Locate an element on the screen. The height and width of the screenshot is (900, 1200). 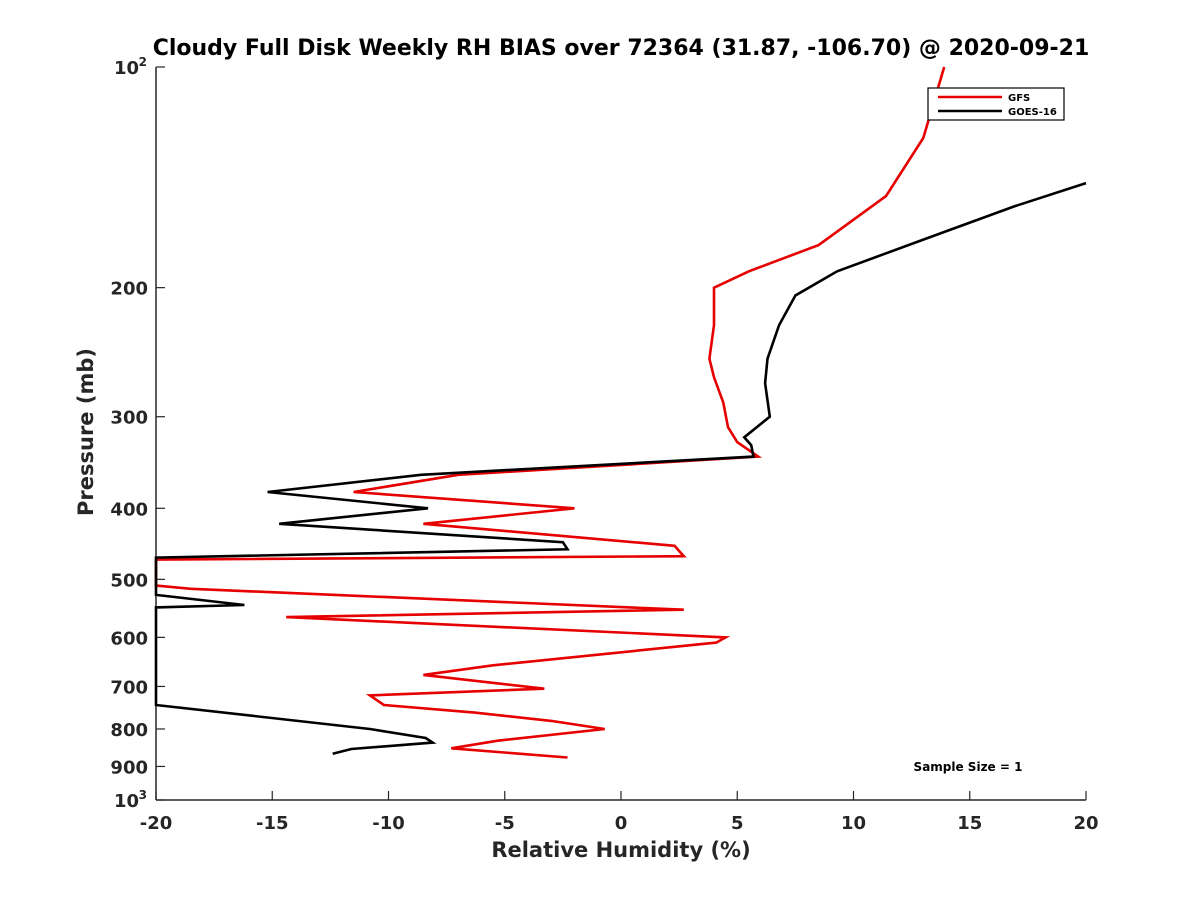
x-tick-label: 20 is located at coordinates (1085, 823).